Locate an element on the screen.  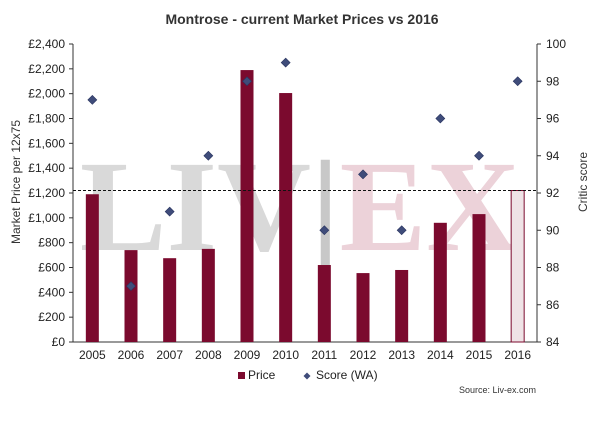
x-tick-label: 2013 is located at coordinates (401, 355).